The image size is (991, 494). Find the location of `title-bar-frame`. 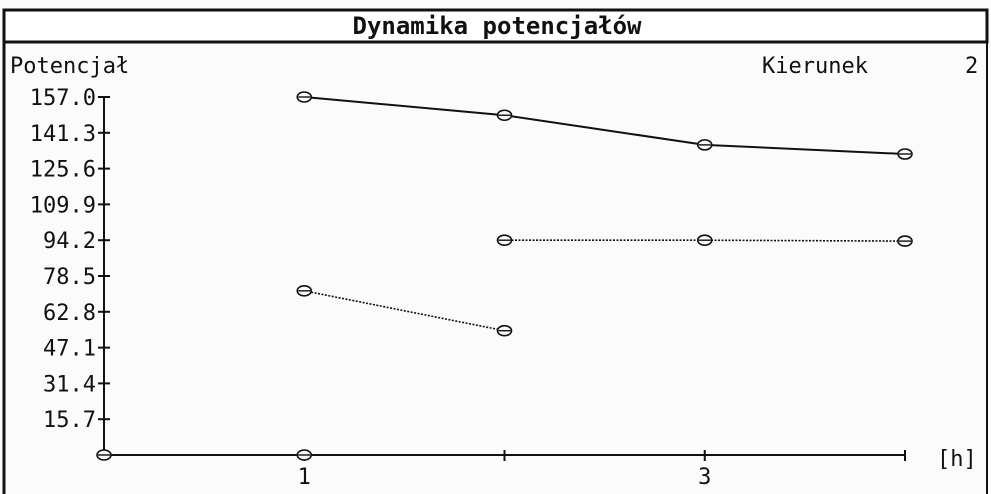

title-bar-frame is located at coordinates (495, 26).